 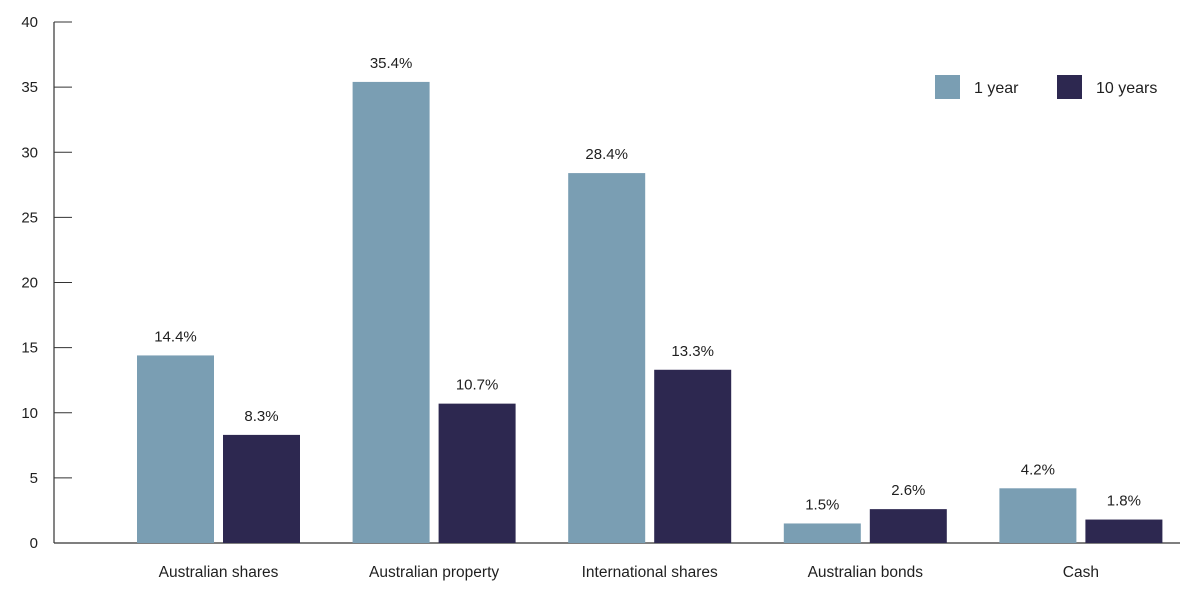 What do you see at coordinates (29, 217) in the screenshot?
I see `y-tick-label: 25` at bounding box center [29, 217].